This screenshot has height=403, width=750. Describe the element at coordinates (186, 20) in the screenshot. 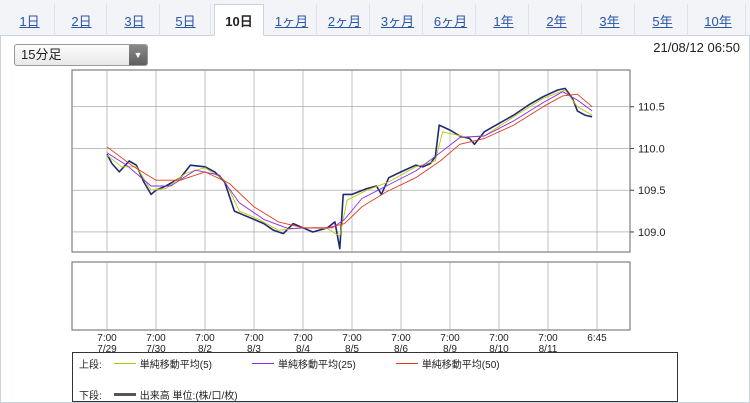

I see `tab-5日: 5日` at that location.